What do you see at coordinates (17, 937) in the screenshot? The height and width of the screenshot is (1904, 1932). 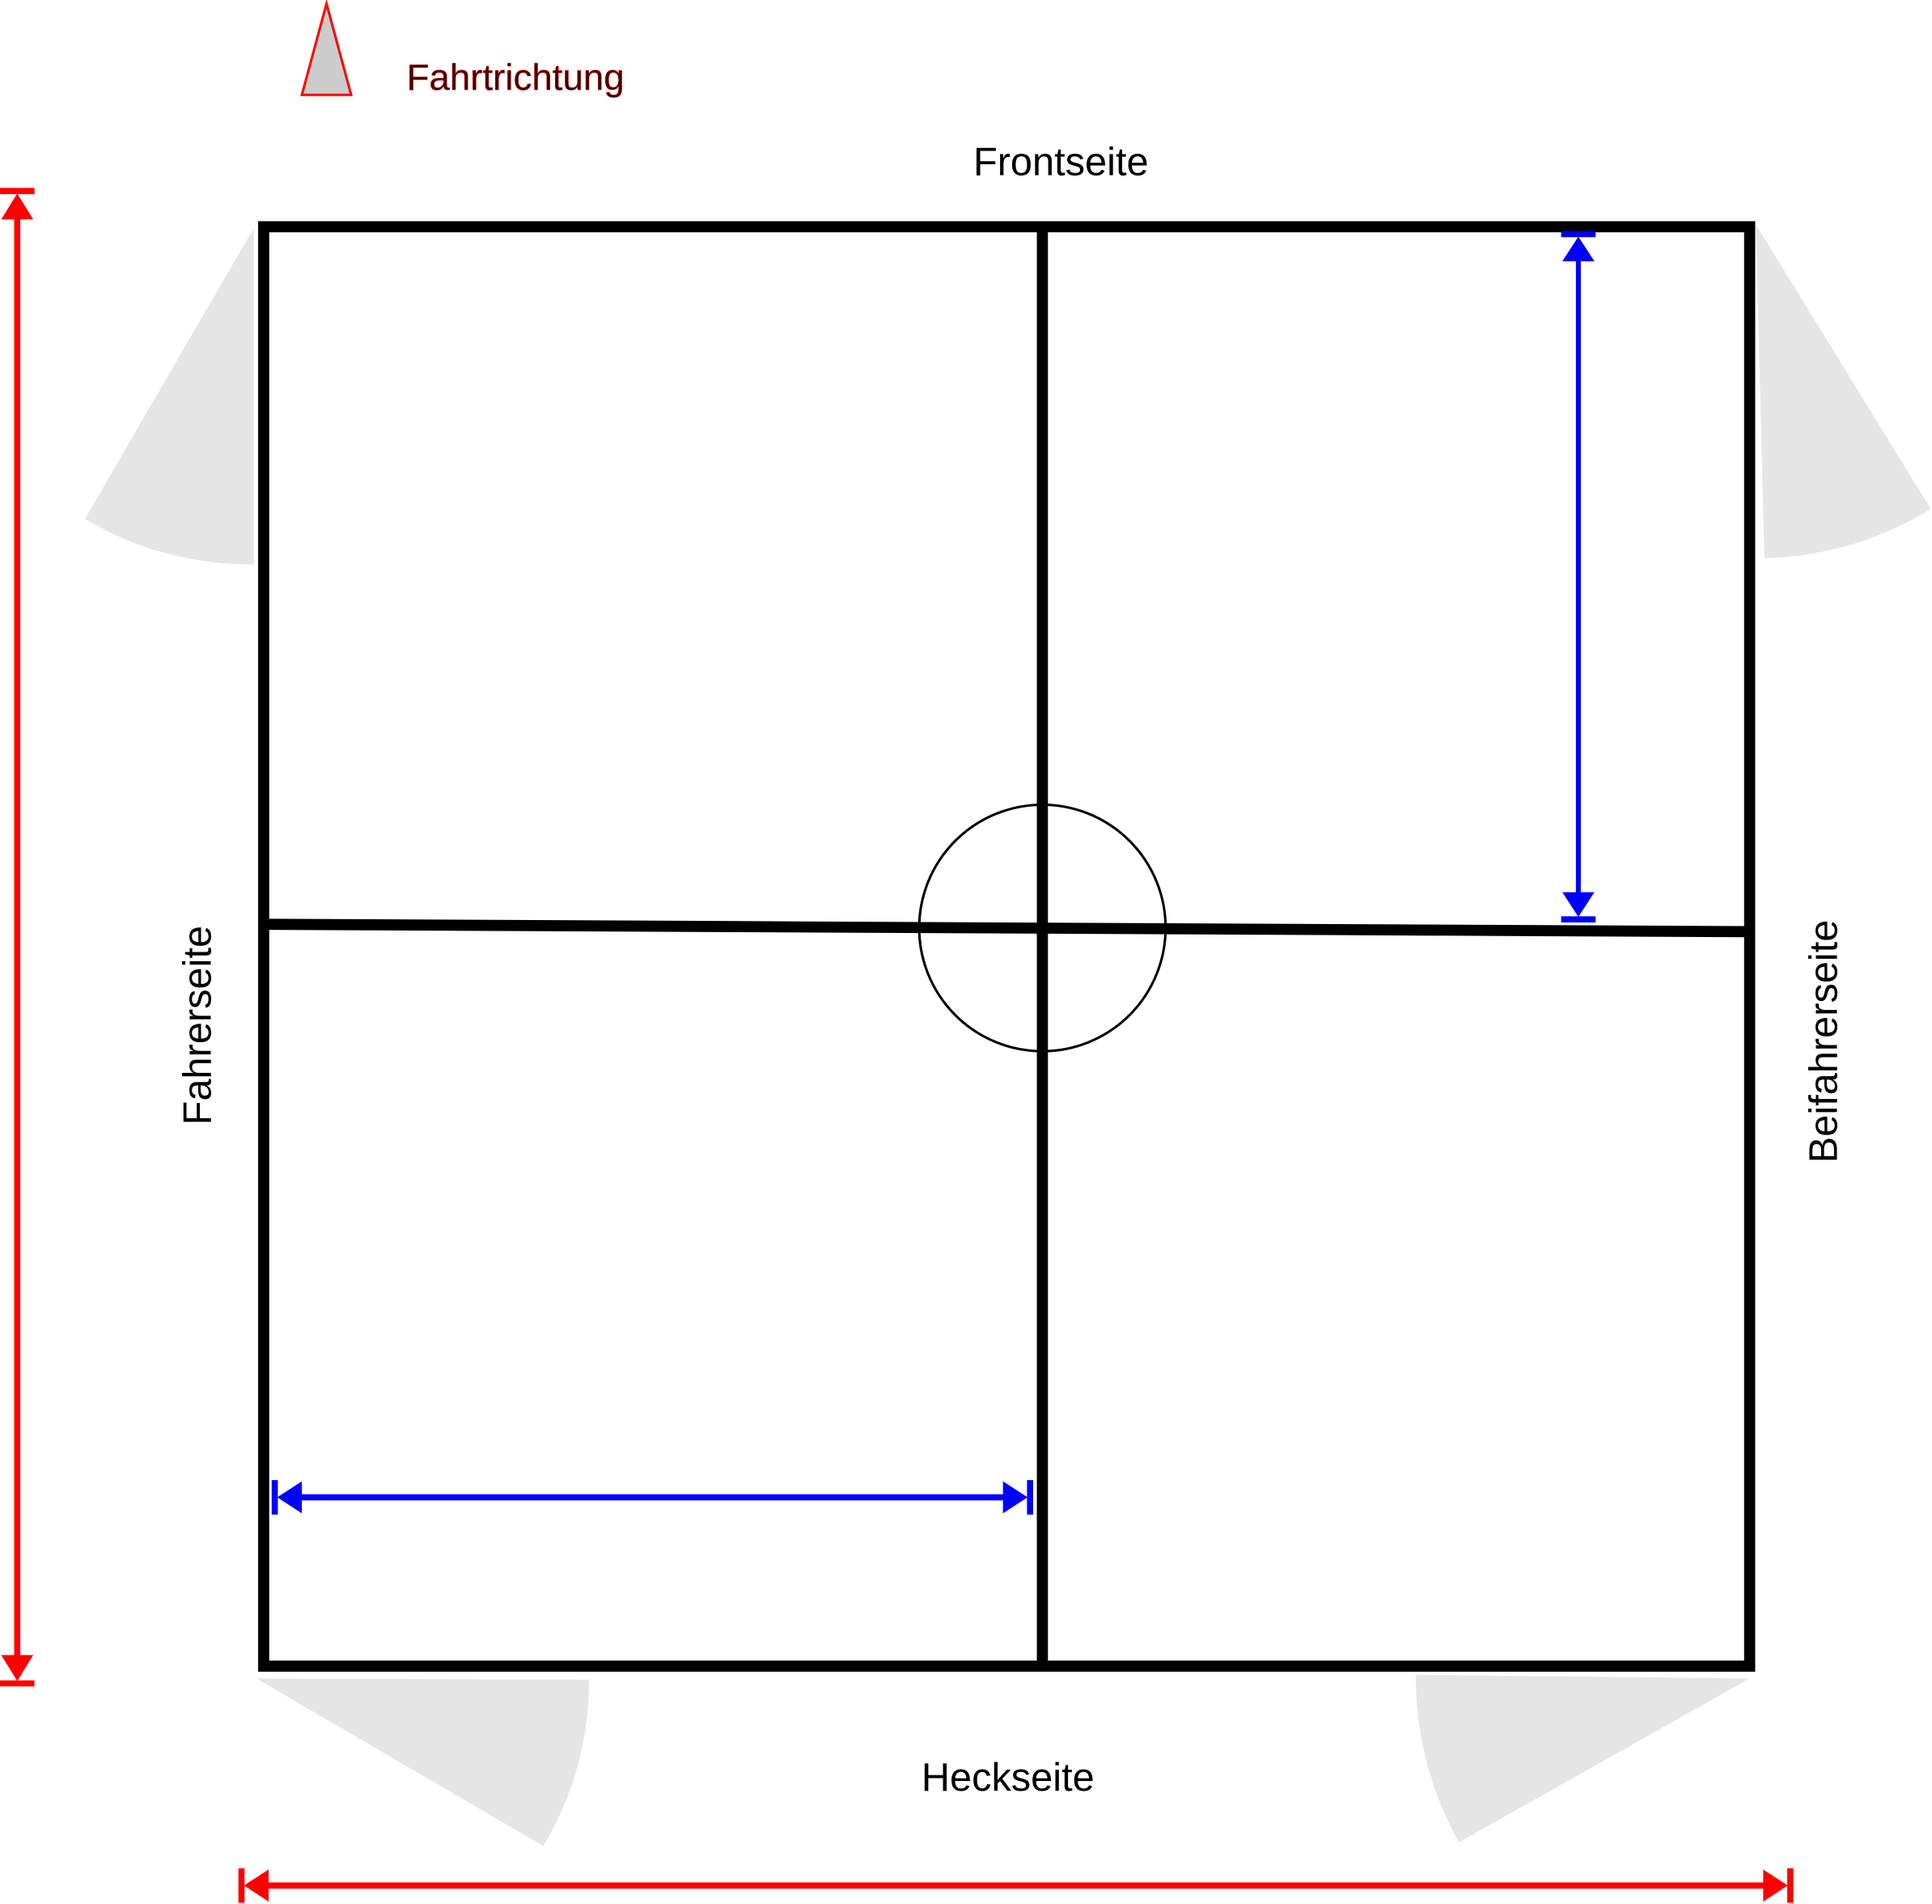 I see `overall-length-dimension` at bounding box center [17, 937].